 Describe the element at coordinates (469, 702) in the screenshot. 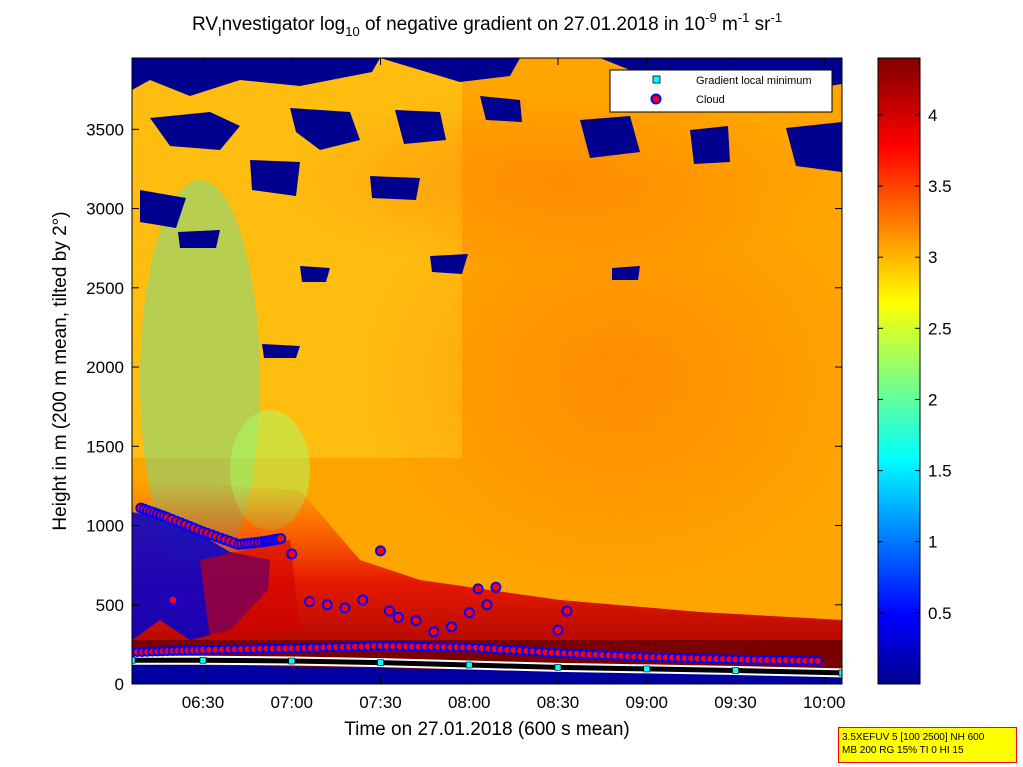

I see `x-tick-label-3: 08:00` at that location.